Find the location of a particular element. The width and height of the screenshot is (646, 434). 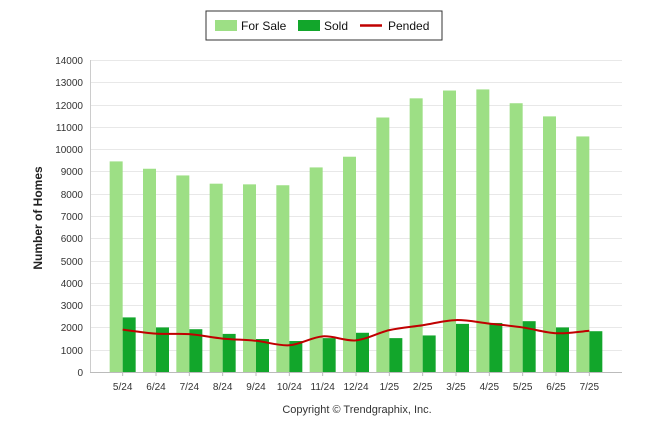

y-tick-label: 3000 is located at coordinates (72, 306).